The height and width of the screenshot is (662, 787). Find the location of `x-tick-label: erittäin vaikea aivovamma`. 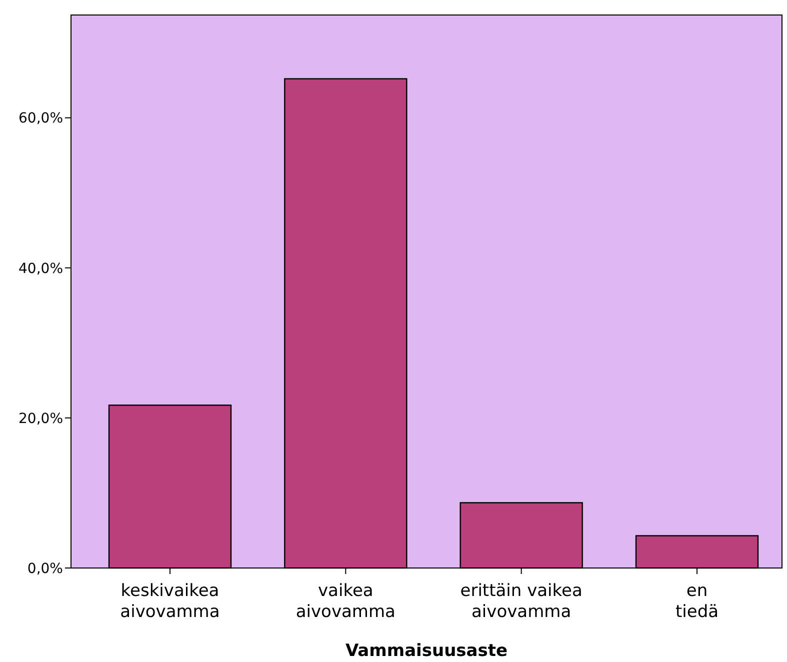

x-tick-label: erittäin vaikea aivovamma is located at coordinates (521, 601).